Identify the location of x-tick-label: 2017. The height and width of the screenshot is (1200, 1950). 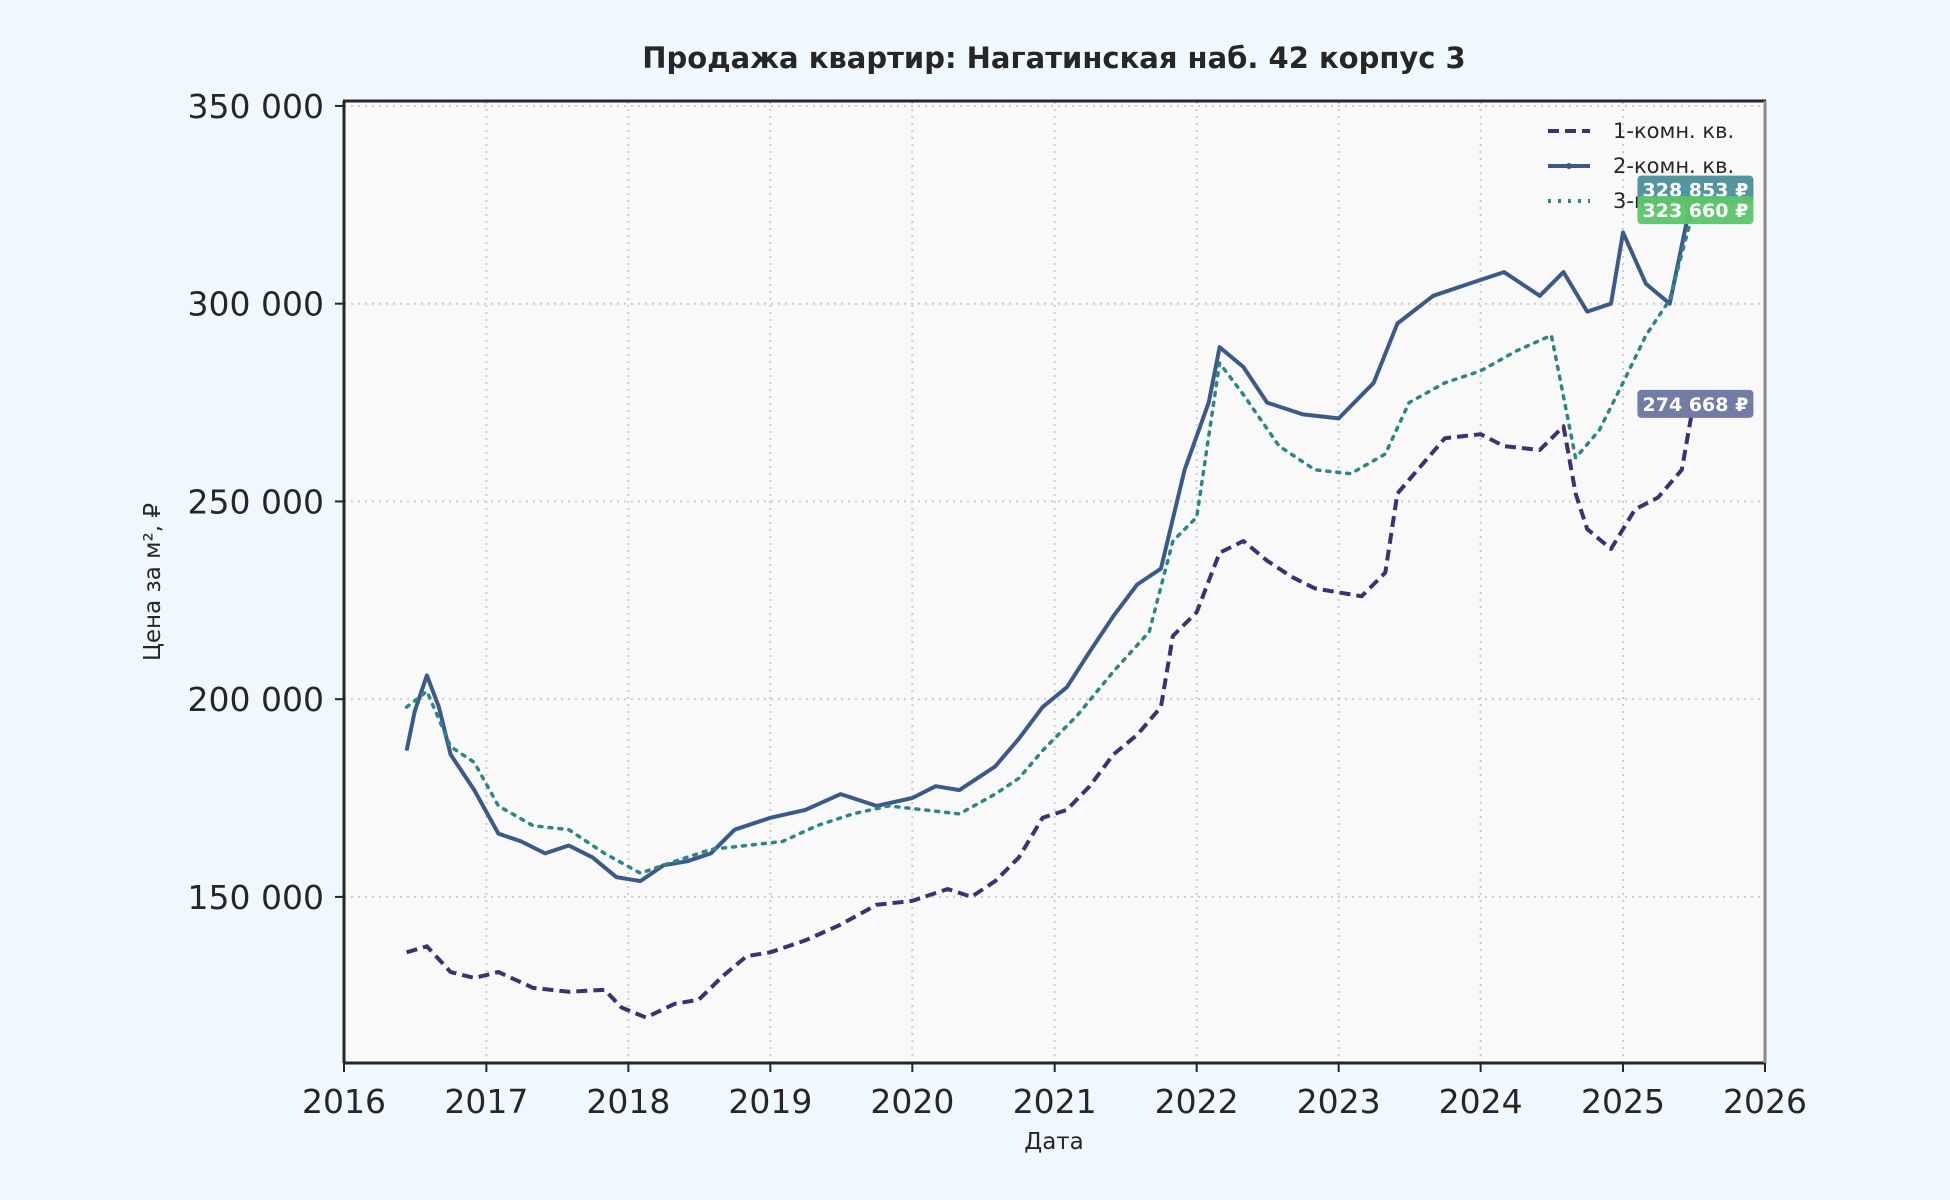
(486, 1101).